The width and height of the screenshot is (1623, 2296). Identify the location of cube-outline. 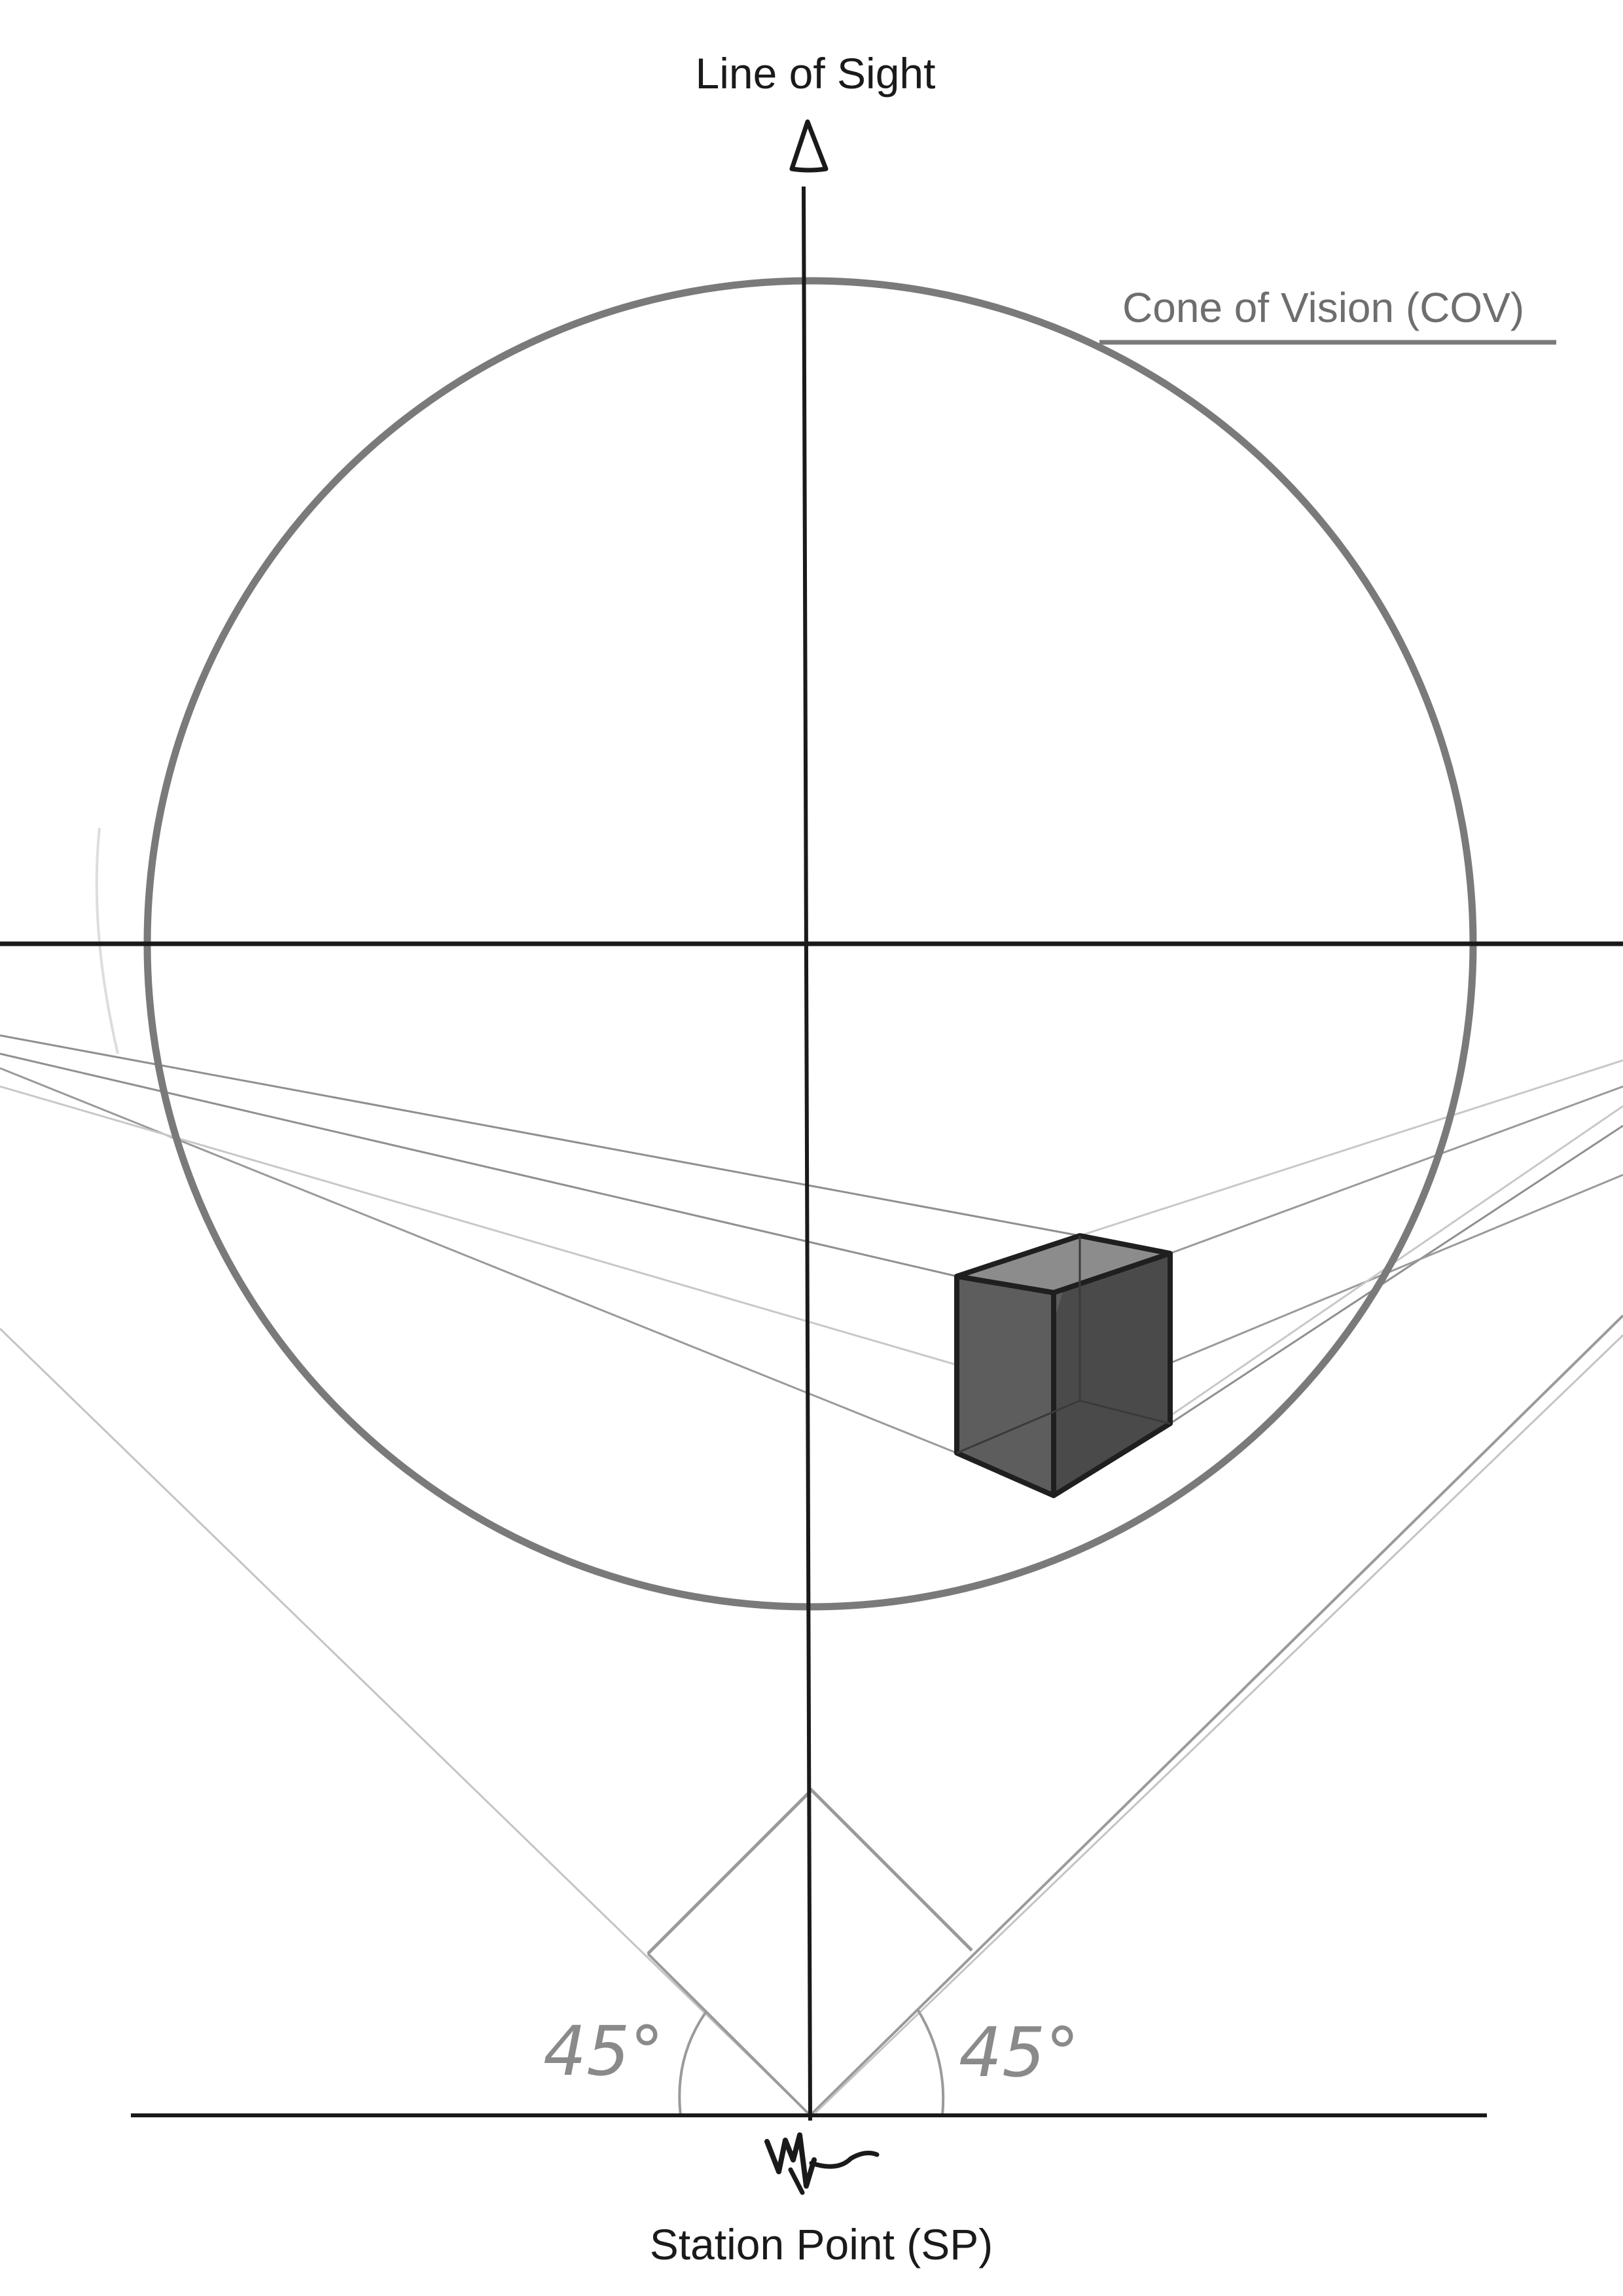
(1063, 1365).